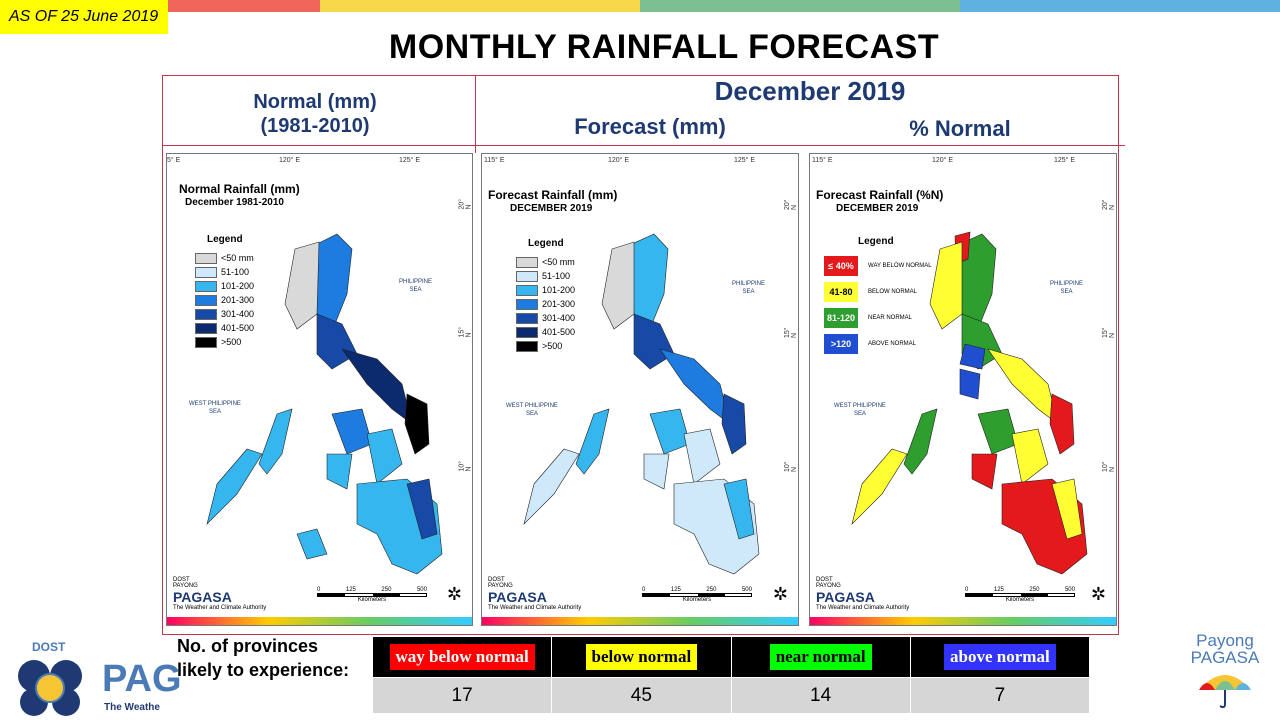 This screenshot has width=1280, height=720. I want to click on map-logo-dost: DOST, so click(496, 580).